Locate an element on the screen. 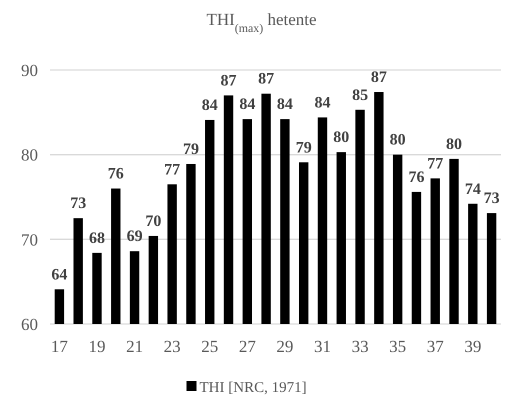 This screenshot has height=414, width=523. y-tick-label: 70 is located at coordinates (29, 240).